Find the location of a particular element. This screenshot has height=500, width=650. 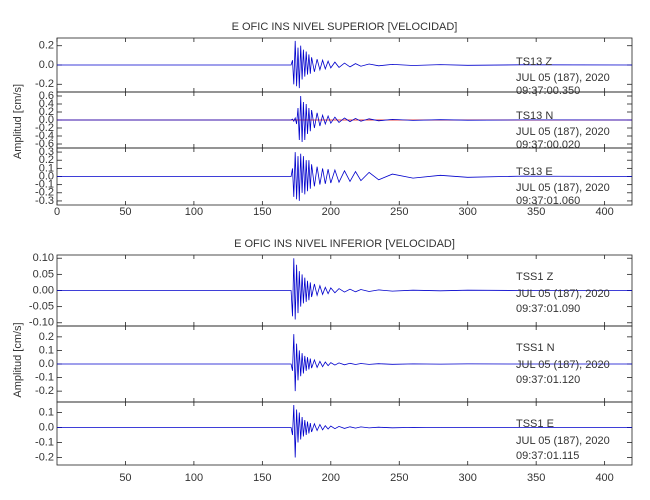

y-tick-label: 0.10 is located at coordinates (43, 258).